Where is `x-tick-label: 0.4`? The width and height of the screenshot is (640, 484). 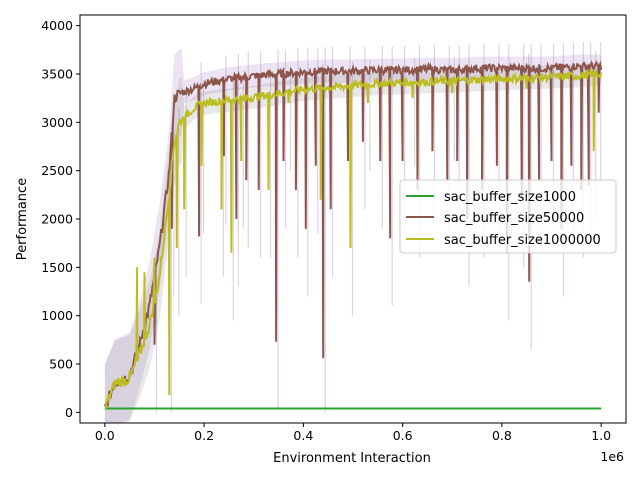 x-tick-label: 0.4 is located at coordinates (303, 435).